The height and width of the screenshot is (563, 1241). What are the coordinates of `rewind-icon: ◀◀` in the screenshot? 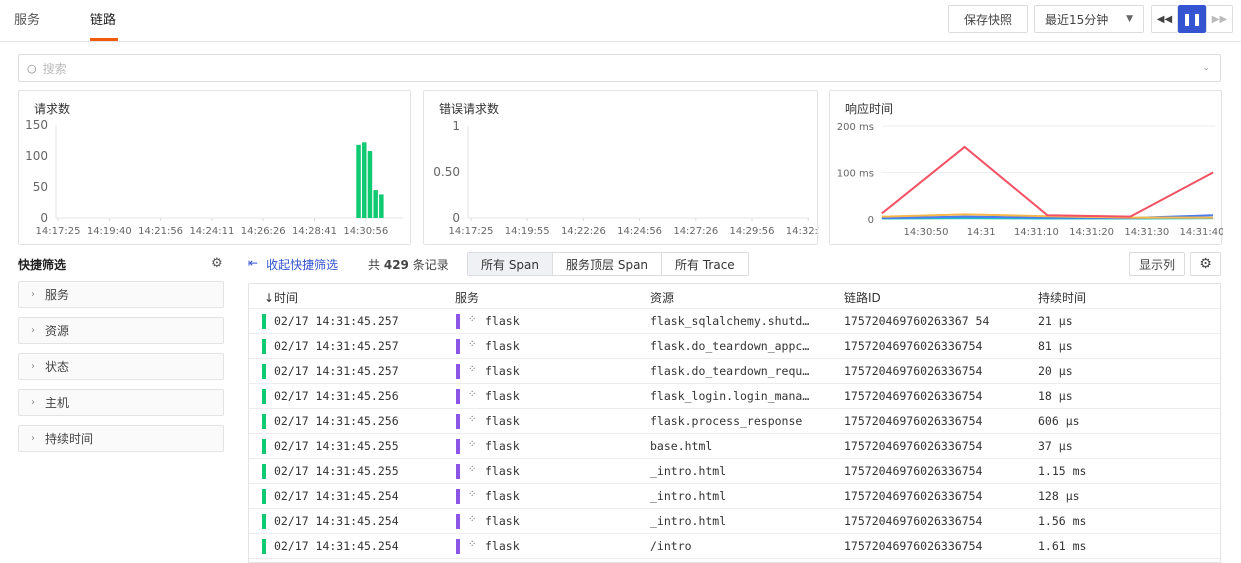 It's located at (1164, 19).